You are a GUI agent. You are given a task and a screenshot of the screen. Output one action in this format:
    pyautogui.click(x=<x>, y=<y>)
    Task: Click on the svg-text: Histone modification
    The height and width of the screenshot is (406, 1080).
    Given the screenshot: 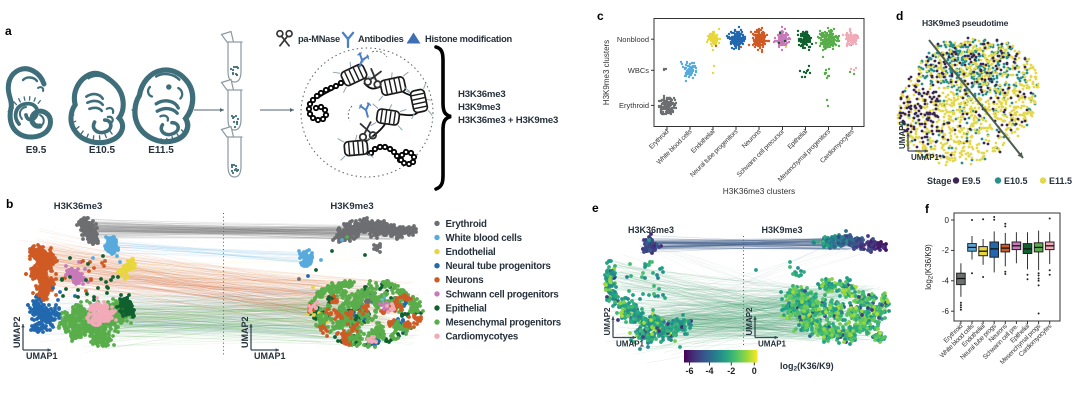 What is the action you would take?
    pyautogui.click(x=469, y=39)
    